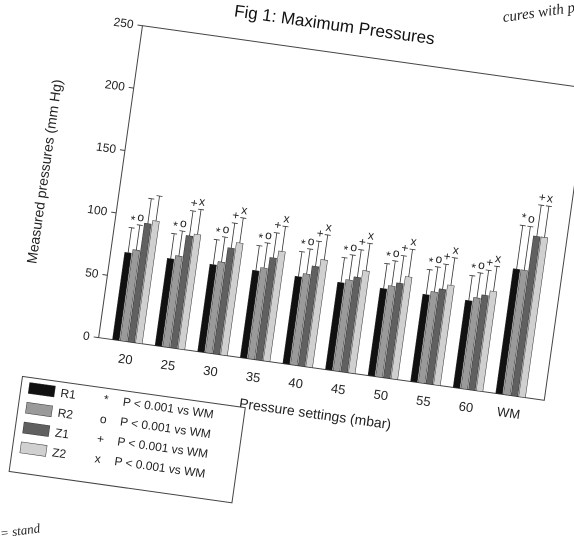 The width and height of the screenshot is (574, 542). What do you see at coordinates (508, 413) in the screenshot?
I see `x-tick-label: WM` at bounding box center [508, 413].